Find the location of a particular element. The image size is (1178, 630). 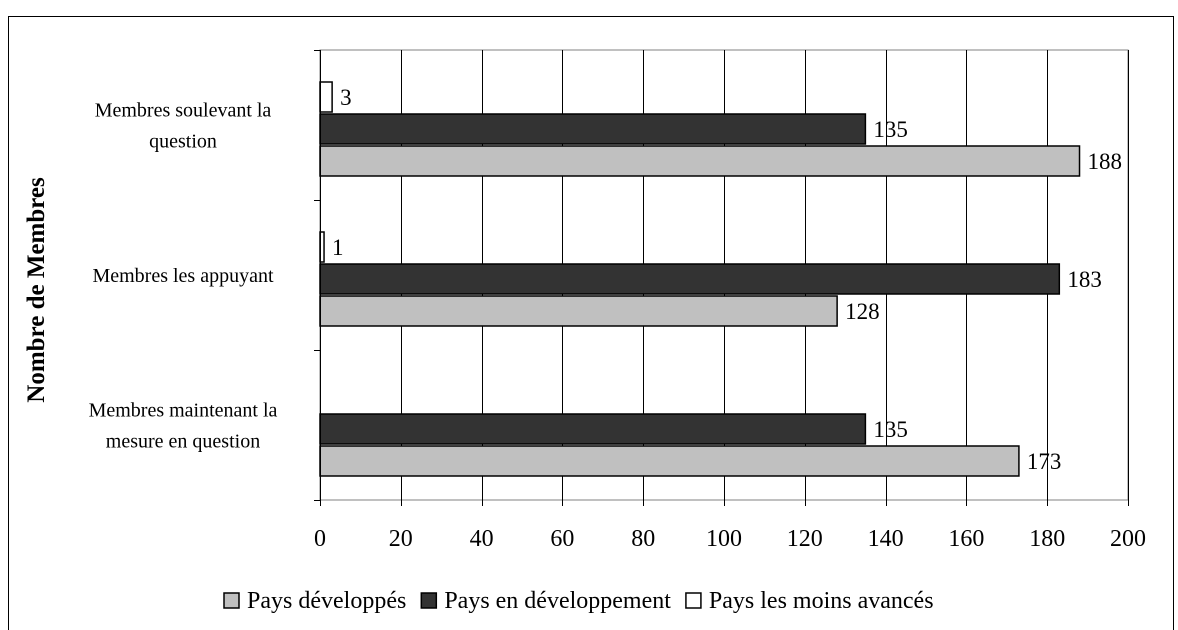

y-tick-label: question is located at coordinates (183, 142).